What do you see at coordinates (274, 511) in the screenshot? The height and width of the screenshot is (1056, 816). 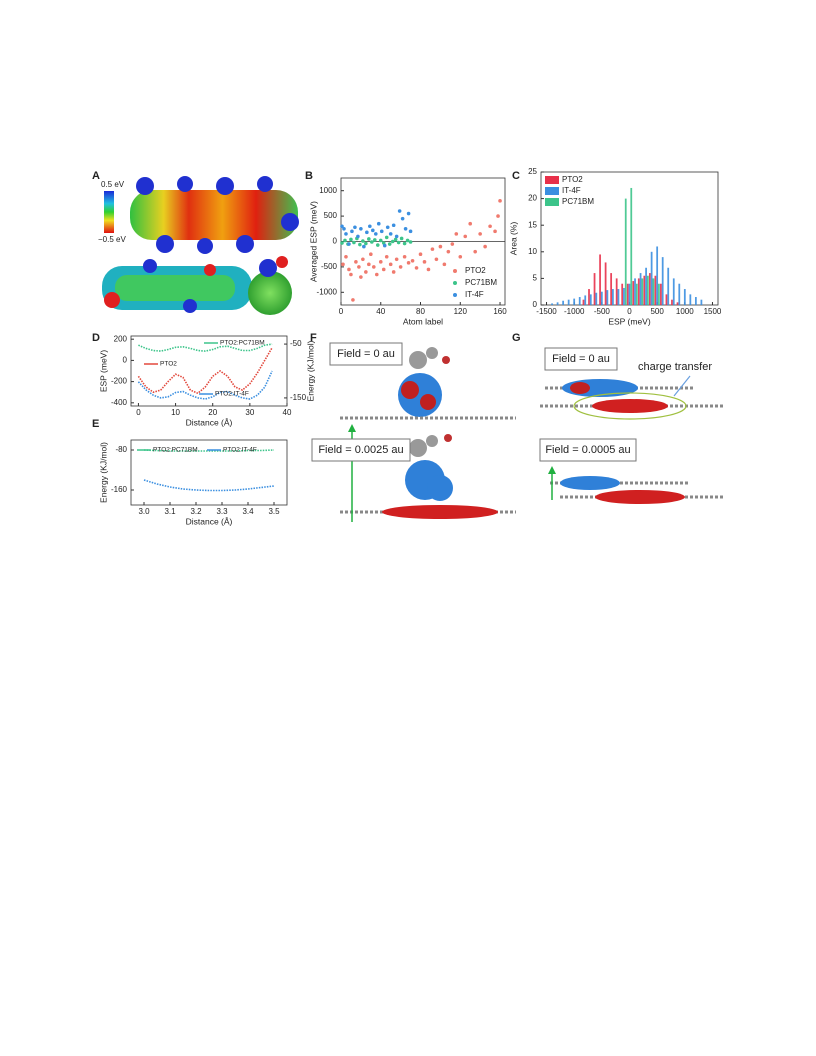 I see `x-tick-label: 3.5` at bounding box center [274, 511].